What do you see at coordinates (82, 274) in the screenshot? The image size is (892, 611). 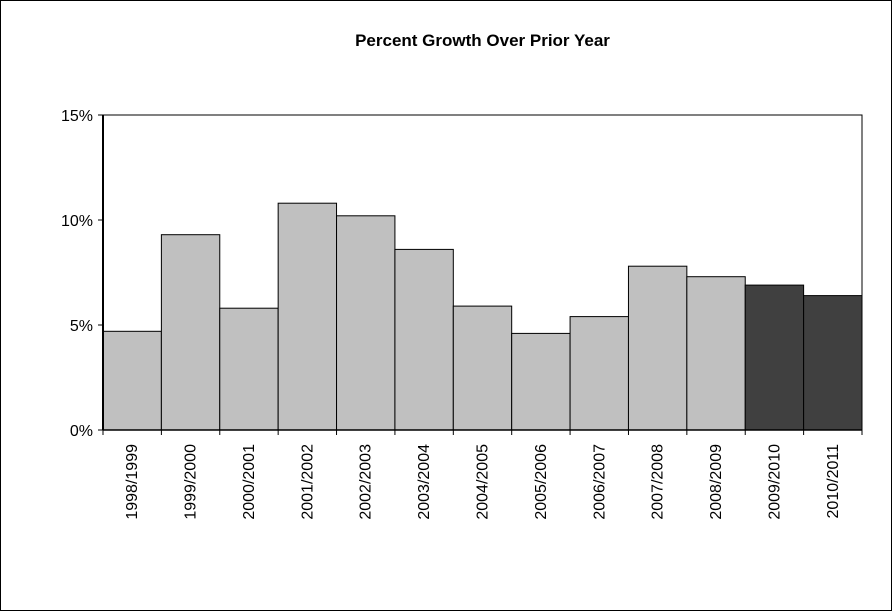 I see `y-ticks-group: 0% 5% 10% 15%` at bounding box center [82, 274].